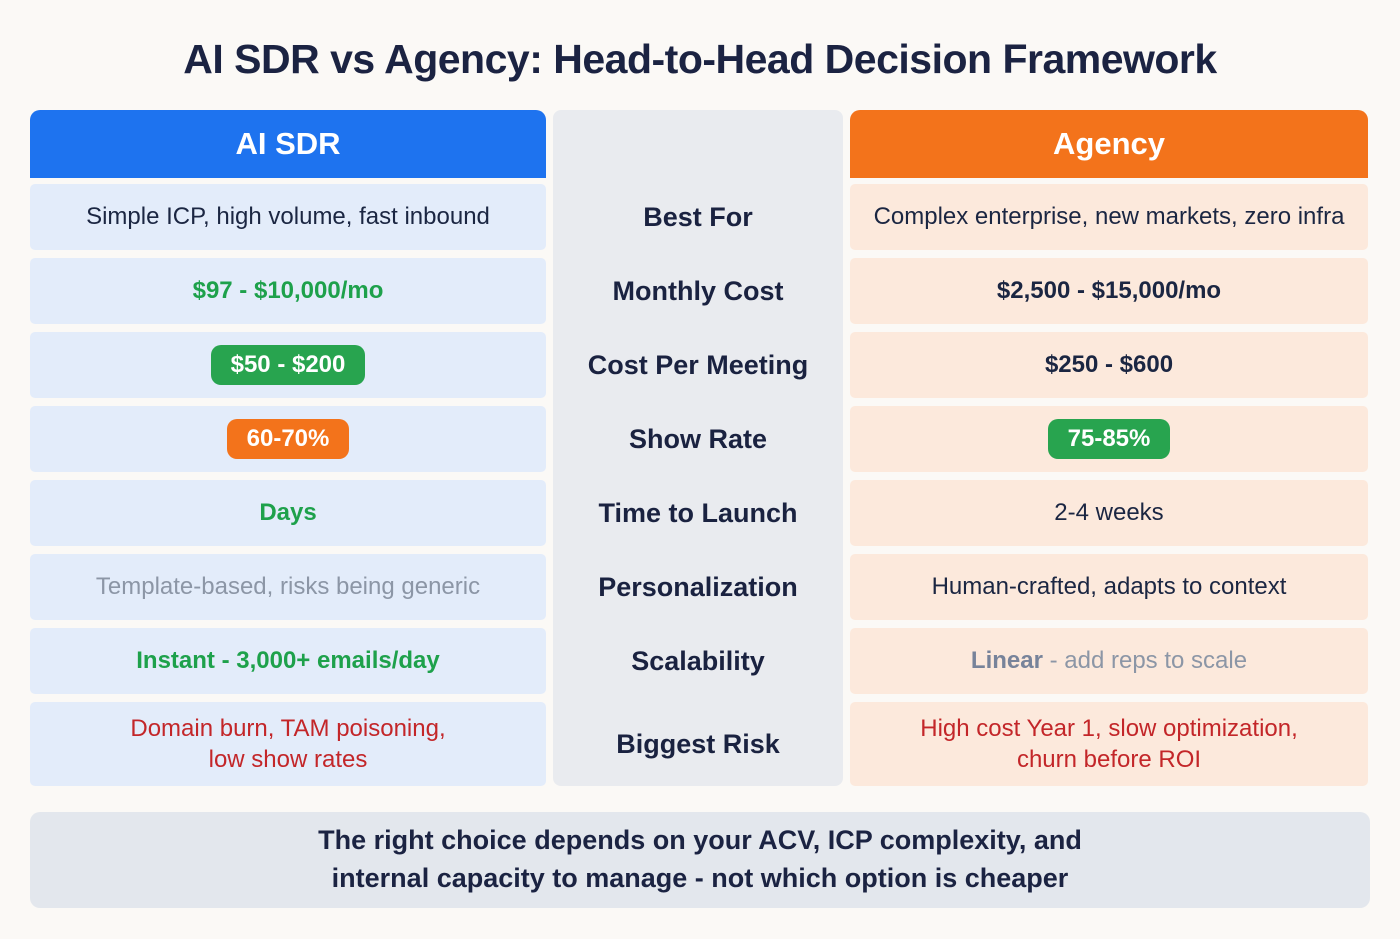 This screenshot has height=939, width=1400. What do you see at coordinates (698, 364) in the screenshot?
I see `metric-label-cost-per-meeting: Cost Per Meeting` at bounding box center [698, 364].